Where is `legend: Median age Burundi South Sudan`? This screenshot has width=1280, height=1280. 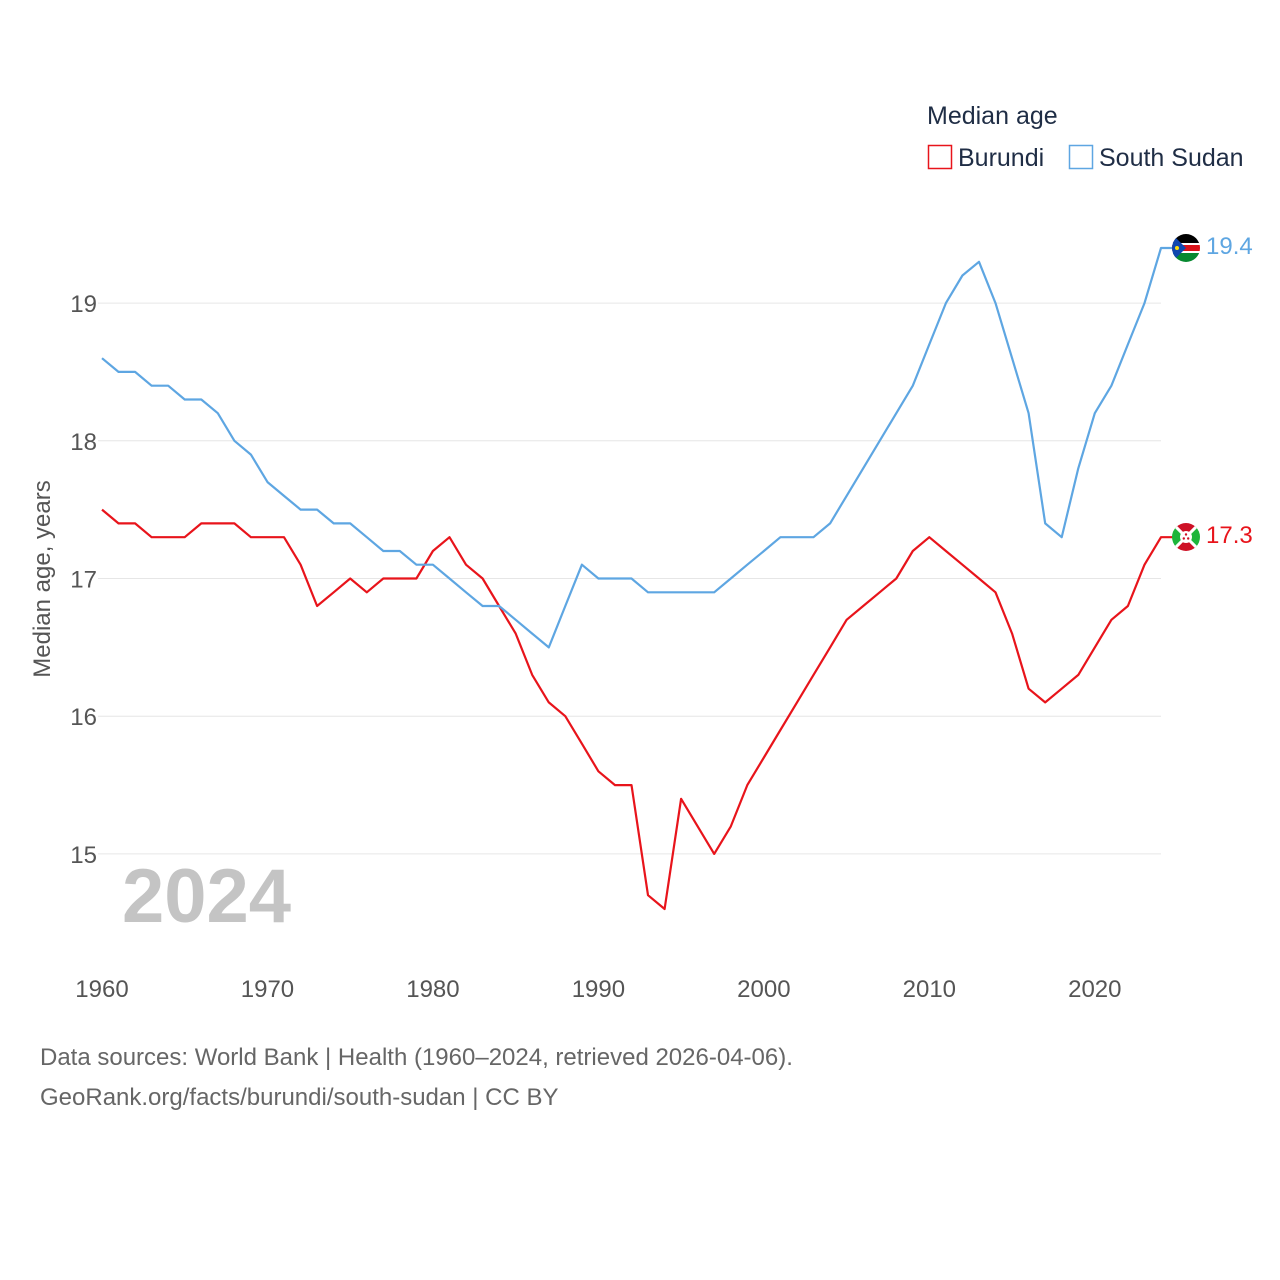
legend: Median age Burundi South Sudan is located at coordinates (1085, 137).